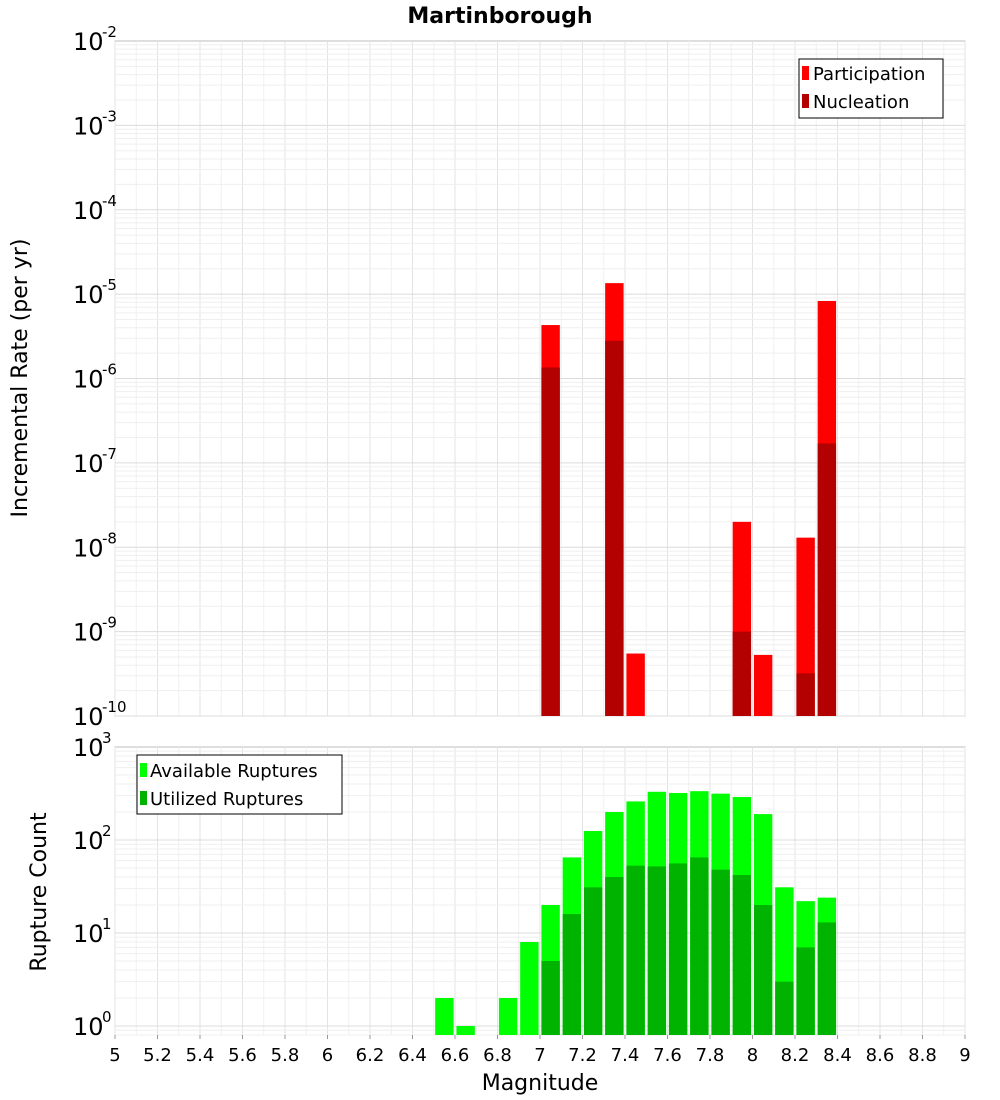 Image resolution: width=1000 pixels, height=1100 pixels. What do you see at coordinates (499, 16) in the screenshot?
I see `chart-title: Martinborough` at bounding box center [499, 16].